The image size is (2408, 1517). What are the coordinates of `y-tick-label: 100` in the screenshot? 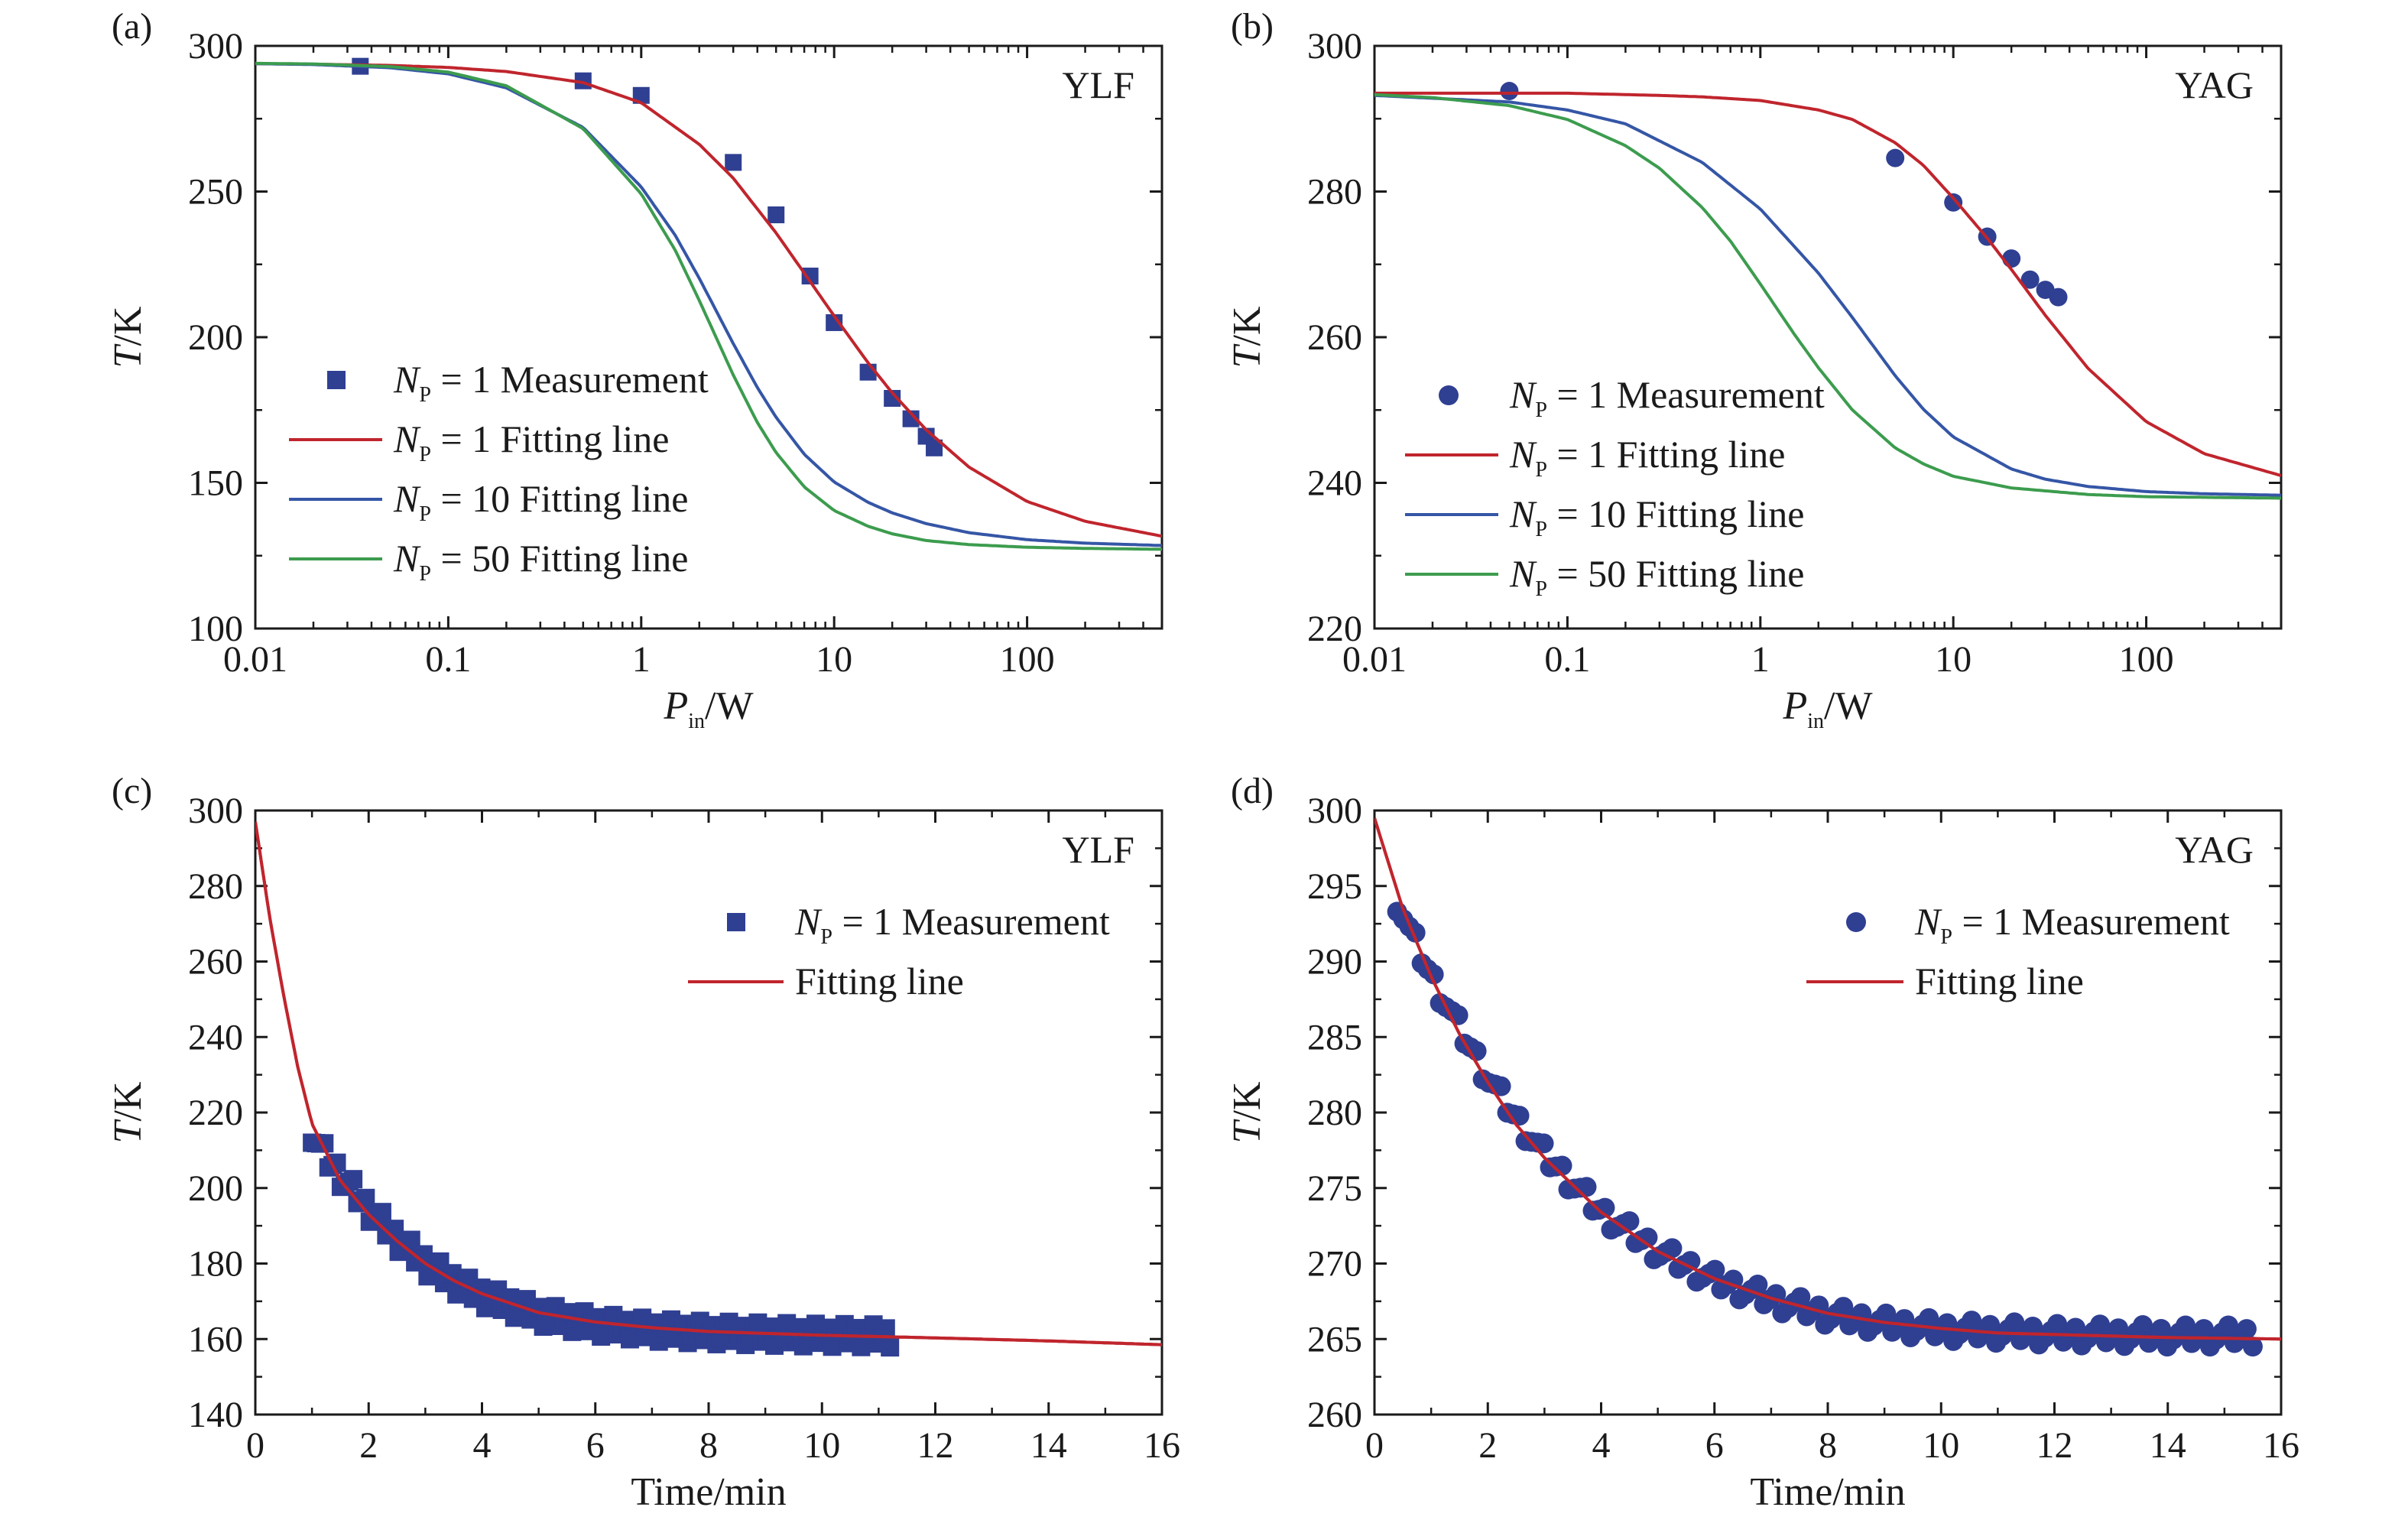 It's located at (216, 629).